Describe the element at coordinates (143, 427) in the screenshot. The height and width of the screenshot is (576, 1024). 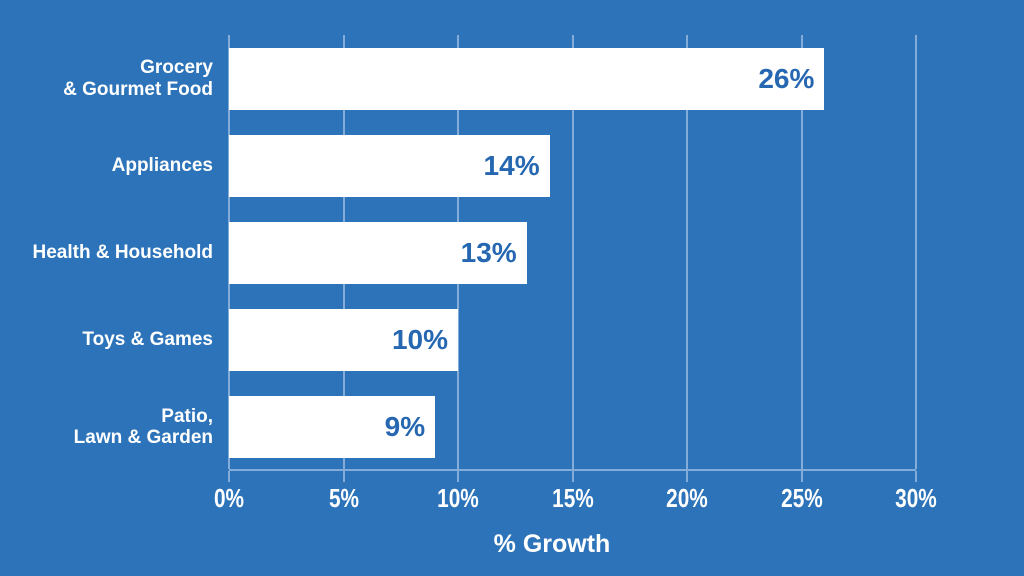
I see `category-label: Patio, Lawn & Garden` at that location.